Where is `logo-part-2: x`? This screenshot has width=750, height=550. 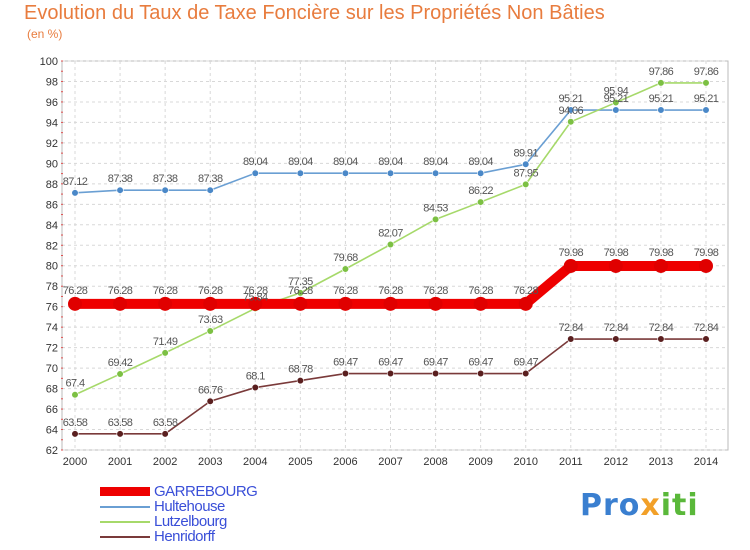 logo-part-2: x is located at coordinates (650, 505).